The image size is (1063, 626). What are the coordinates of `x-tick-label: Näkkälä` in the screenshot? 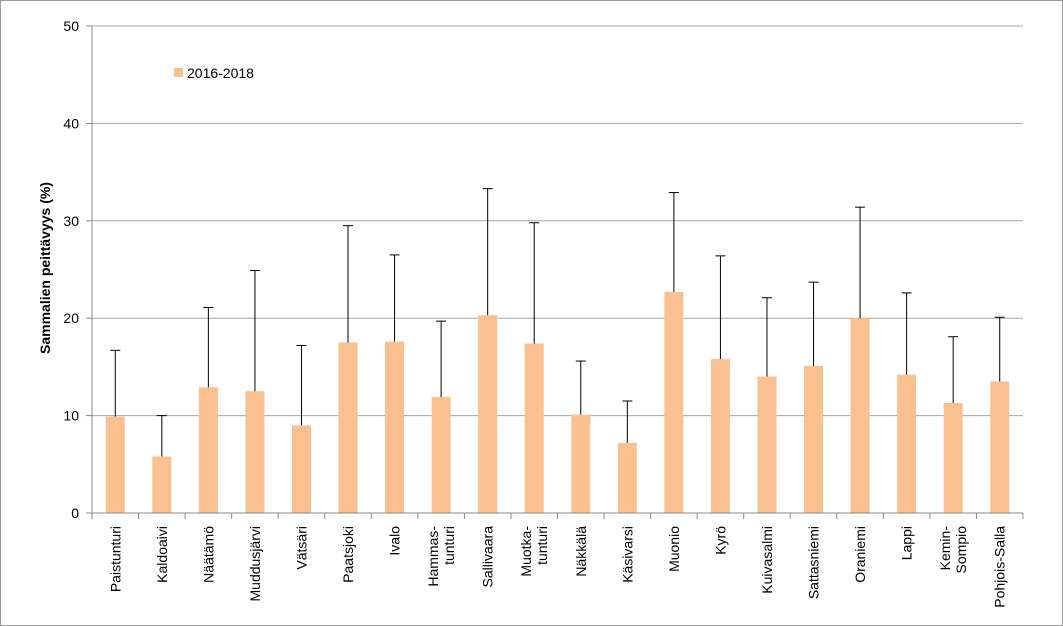 It's located at (581, 551).